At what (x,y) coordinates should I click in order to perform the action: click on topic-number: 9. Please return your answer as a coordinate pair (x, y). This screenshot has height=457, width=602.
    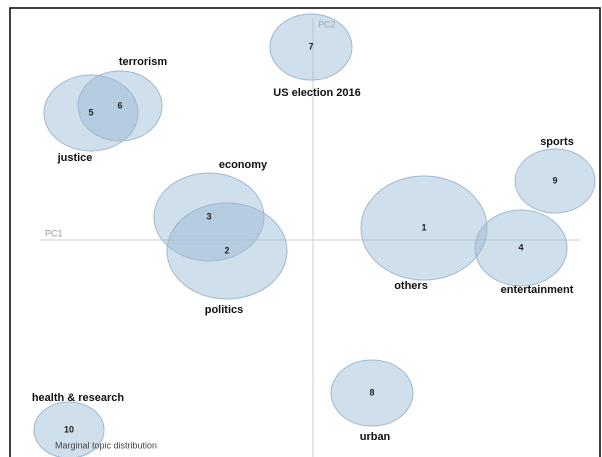
    Looking at the image, I should click on (554, 180).